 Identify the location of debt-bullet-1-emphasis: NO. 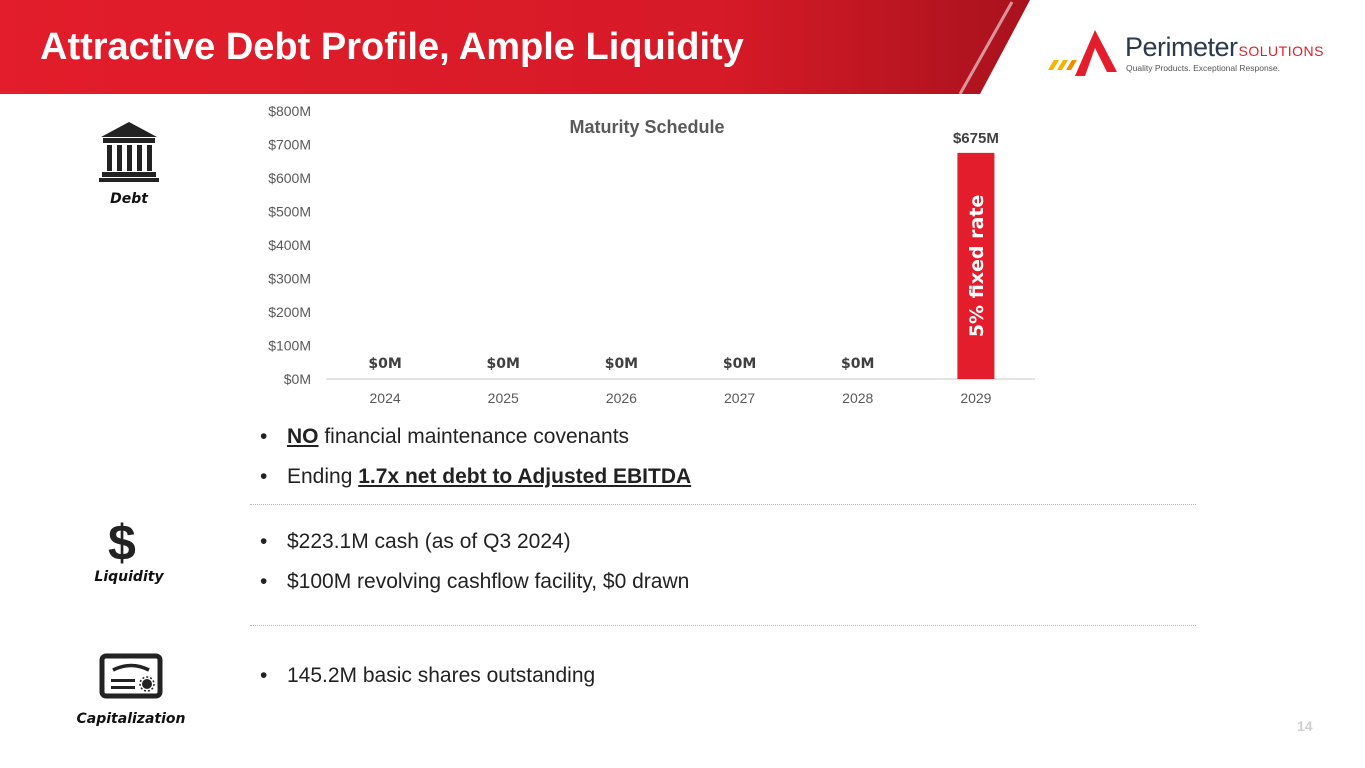
(303, 436).